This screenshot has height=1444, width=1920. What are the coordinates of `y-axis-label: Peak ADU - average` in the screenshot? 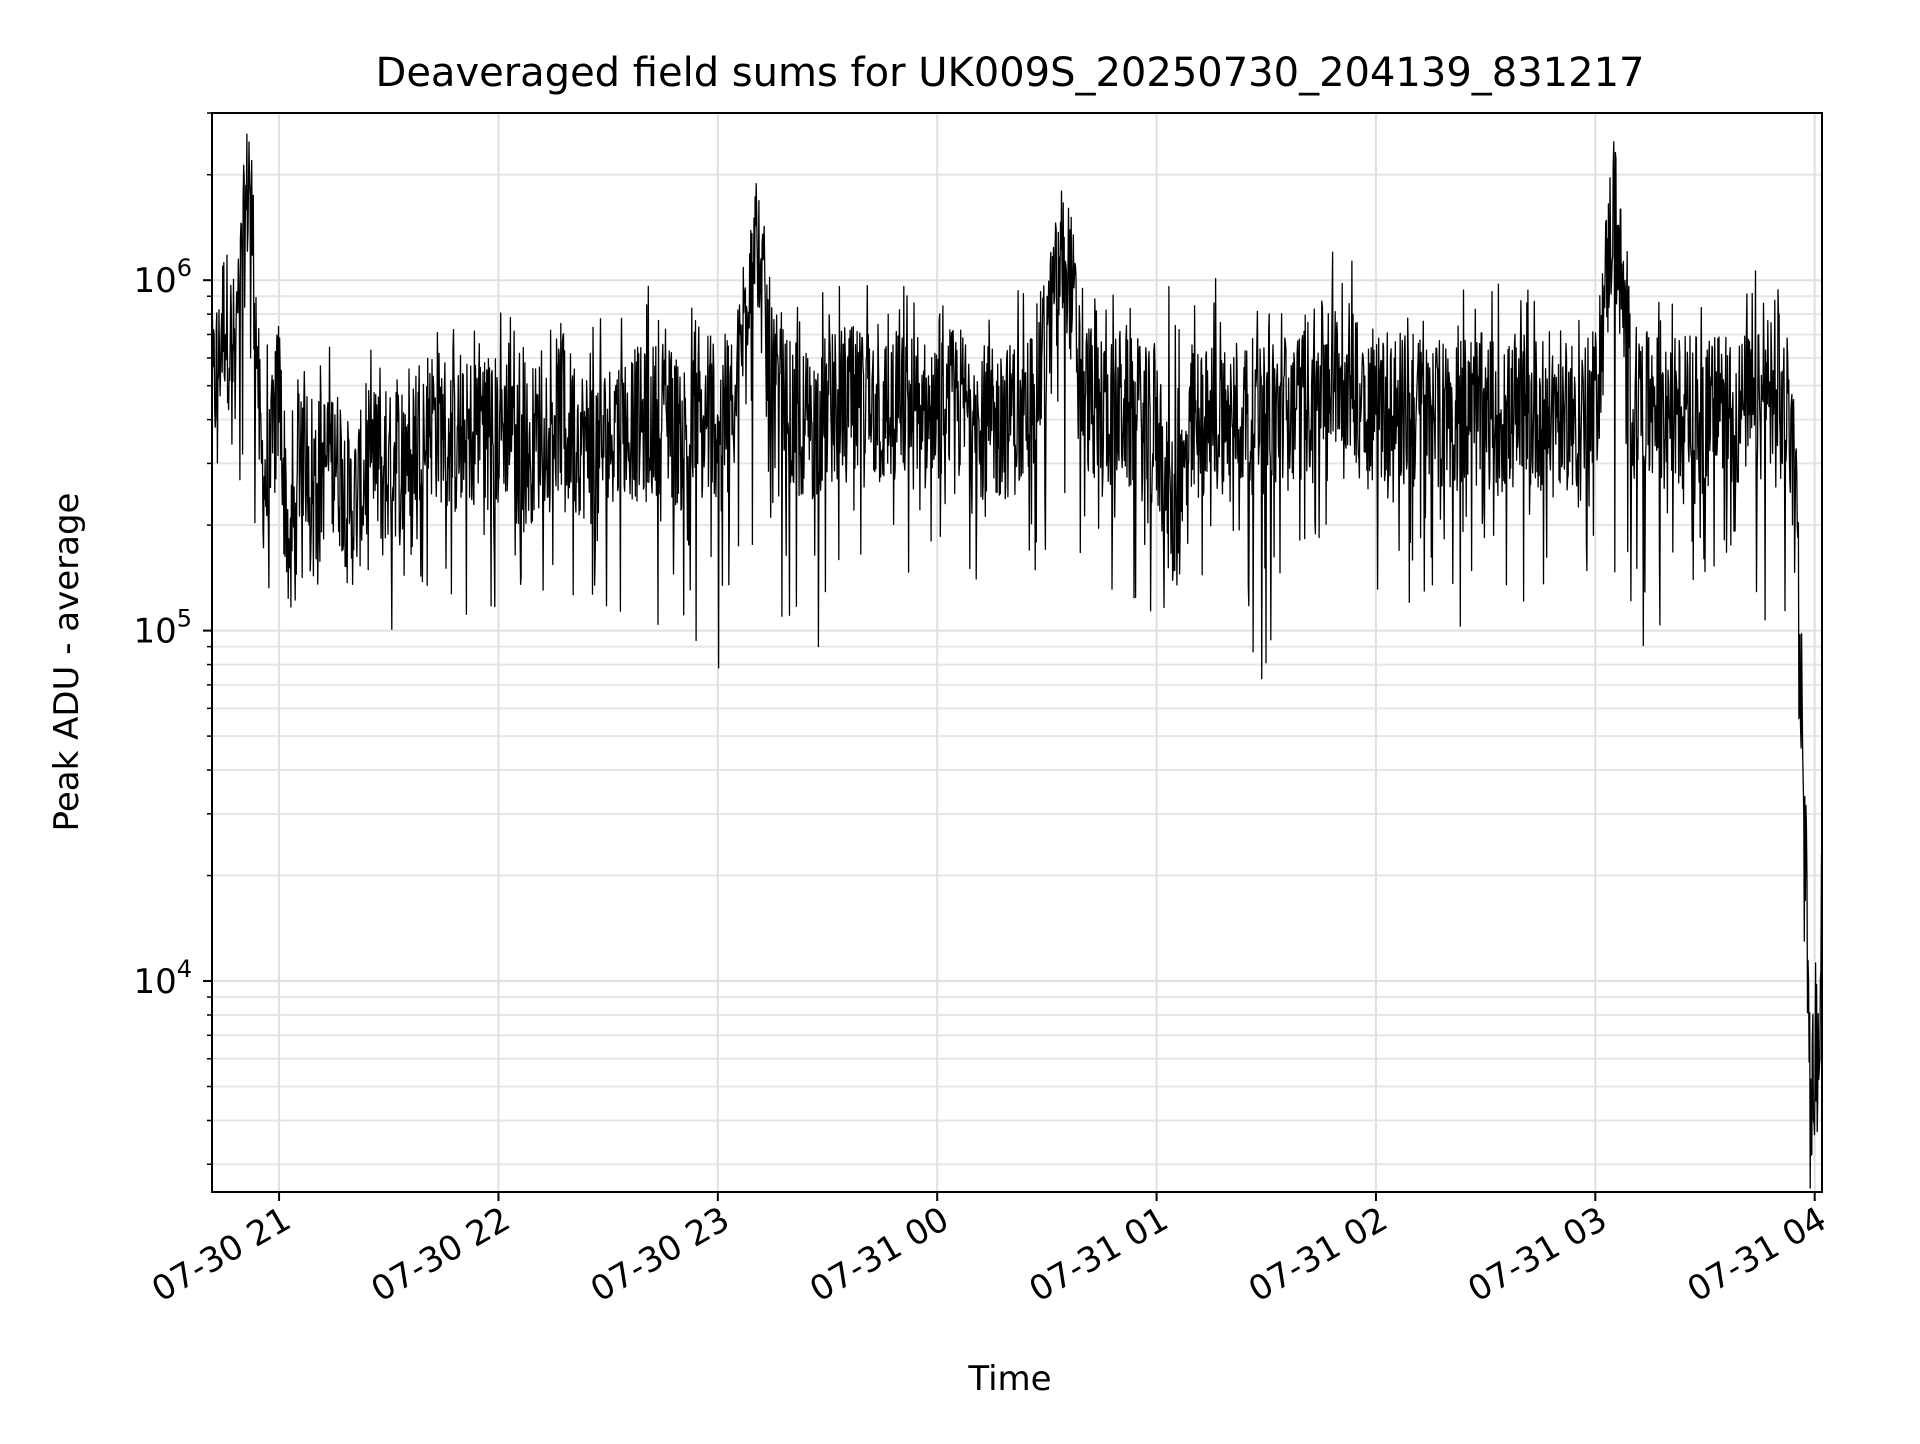 It's located at (67, 662).